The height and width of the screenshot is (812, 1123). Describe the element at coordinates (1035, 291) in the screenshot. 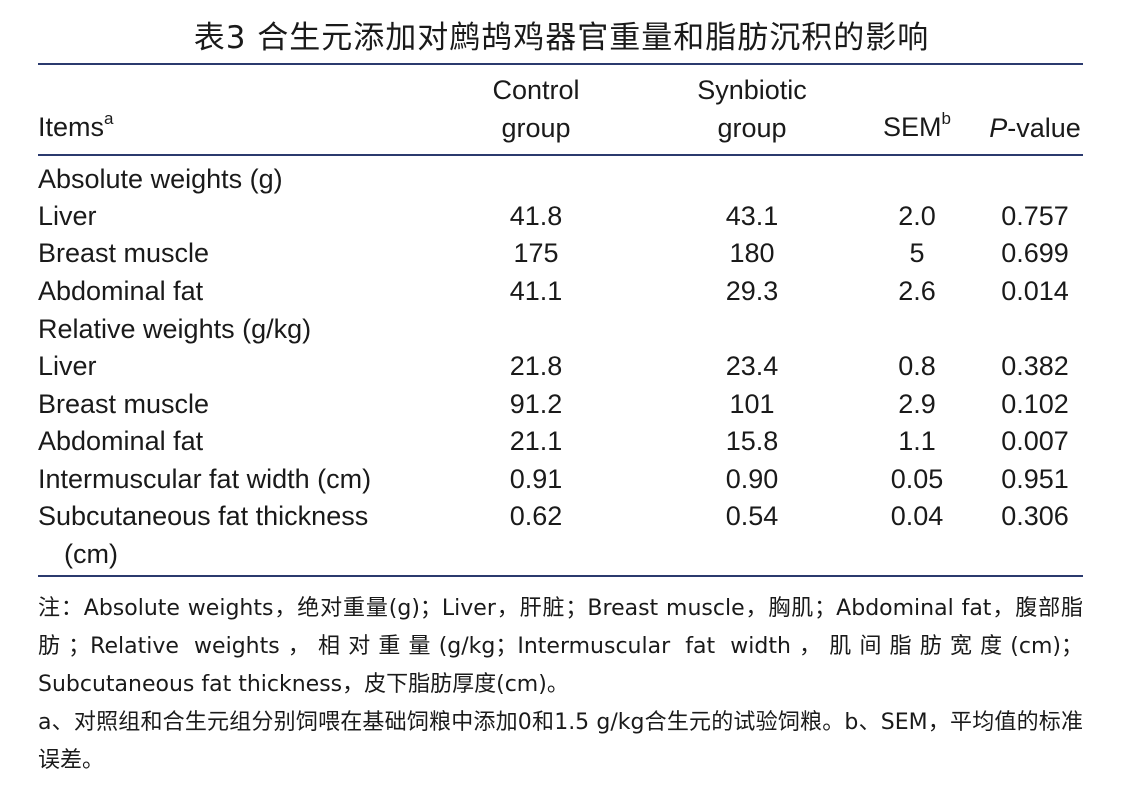

I see `row-p-value: 0.014` at that location.